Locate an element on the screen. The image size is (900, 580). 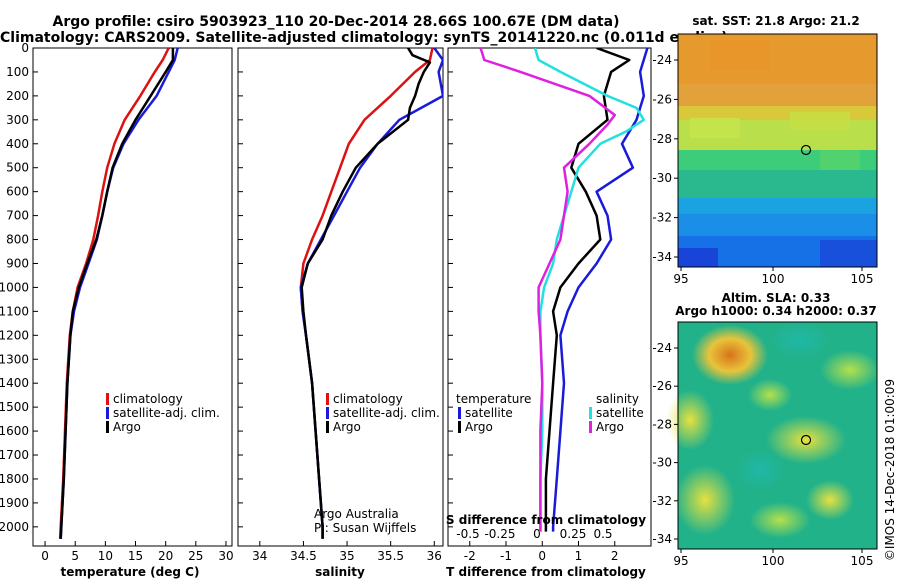
series-line-argo_salinity is located at coordinates (548, 290).